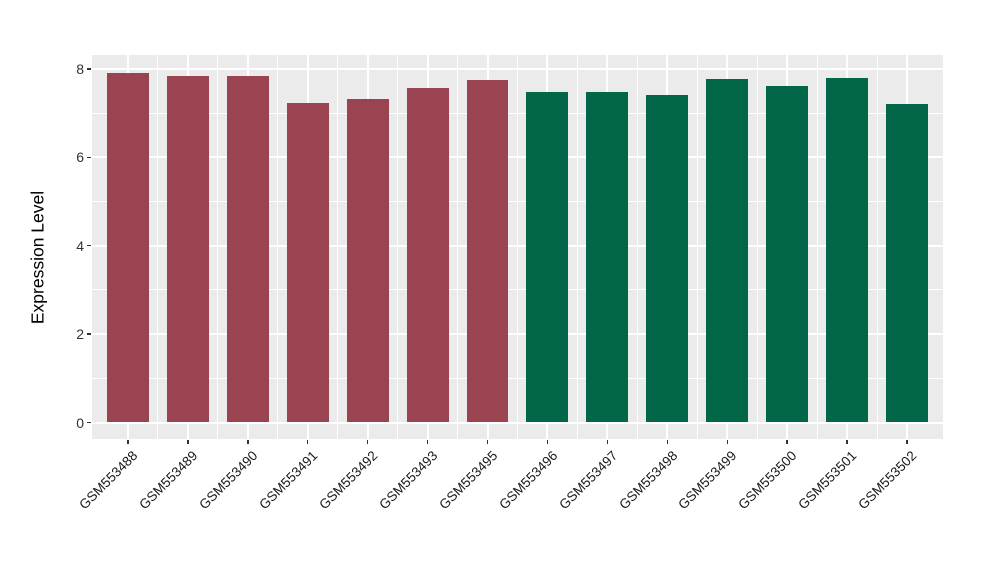  I want to click on x-tick-label-GSM553497: GSM553497, so click(588, 480).